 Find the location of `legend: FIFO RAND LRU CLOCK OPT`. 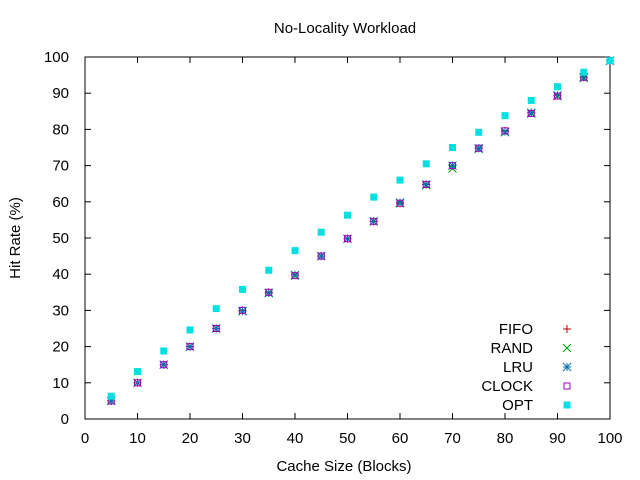

legend: FIFO RAND LRU CLOCK OPT is located at coordinates (526, 367).